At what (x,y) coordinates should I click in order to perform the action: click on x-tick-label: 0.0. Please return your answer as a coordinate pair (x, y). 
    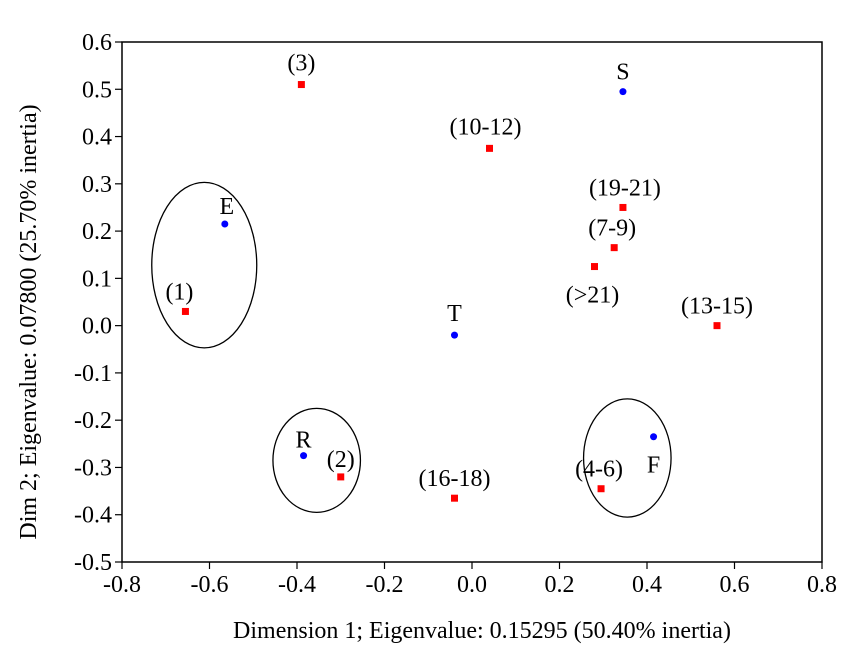
    Looking at the image, I should click on (472, 585).